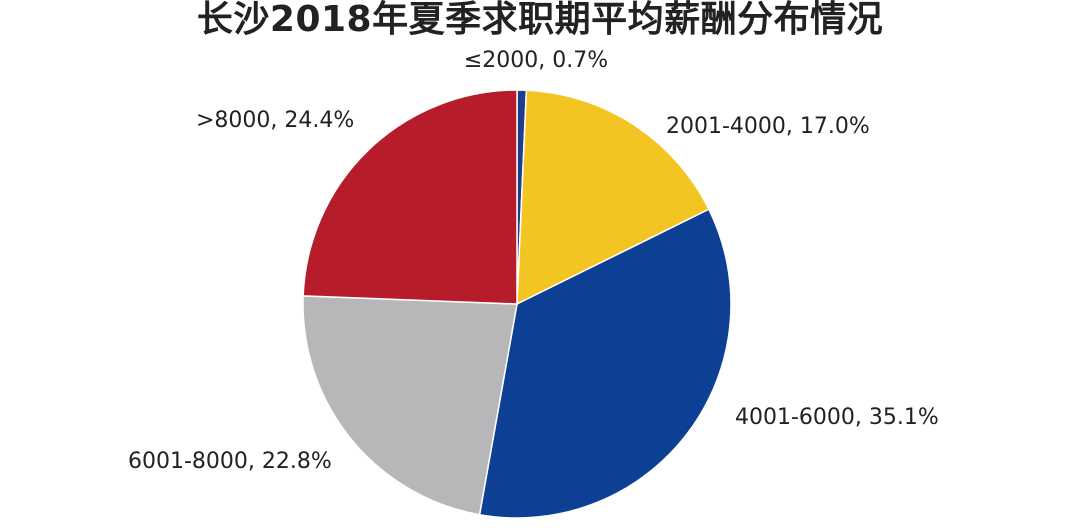 The image size is (1080, 528). Describe the element at coordinates (768, 126) in the screenshot. I see `pie-label-2: 2001-4000, 17.0%` at that location.